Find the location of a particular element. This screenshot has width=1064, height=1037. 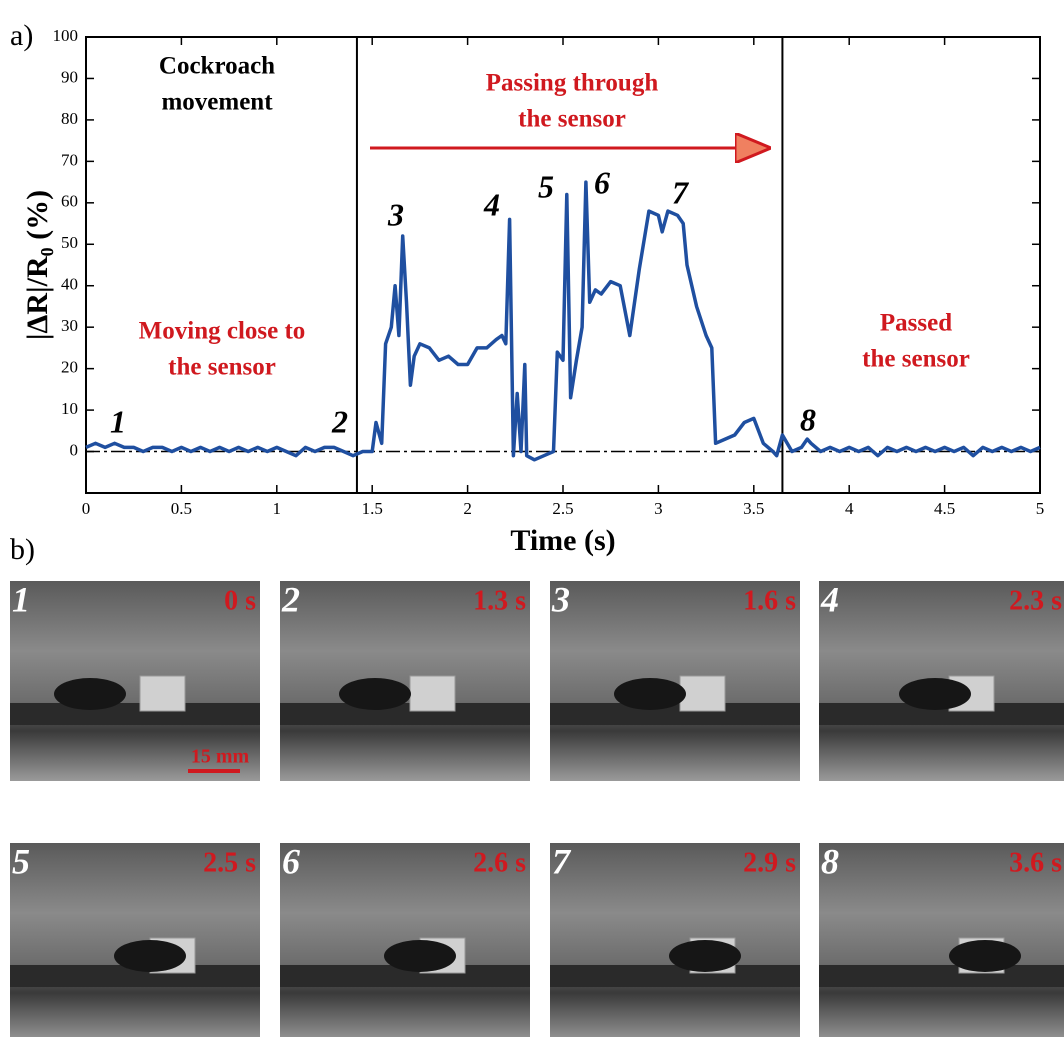

frame-number: 6 is located at coordinates (291, 861).